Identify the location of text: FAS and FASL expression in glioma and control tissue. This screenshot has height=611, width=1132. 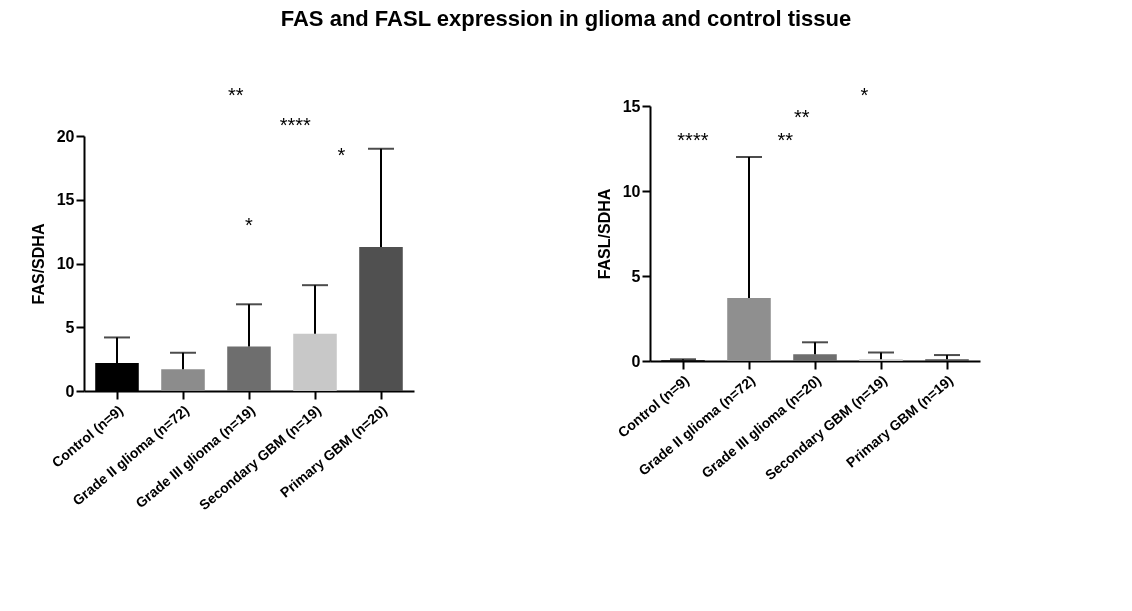
(566, 19).